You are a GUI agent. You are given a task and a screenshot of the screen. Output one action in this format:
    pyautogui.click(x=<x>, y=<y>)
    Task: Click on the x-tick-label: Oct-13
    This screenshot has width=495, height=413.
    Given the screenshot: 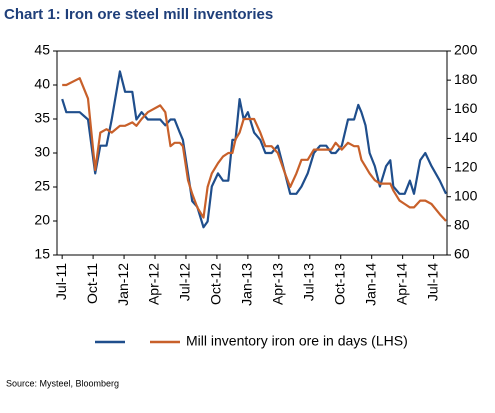 What is the action you would take?
    pyautogui.click(x=339, y=284)
    